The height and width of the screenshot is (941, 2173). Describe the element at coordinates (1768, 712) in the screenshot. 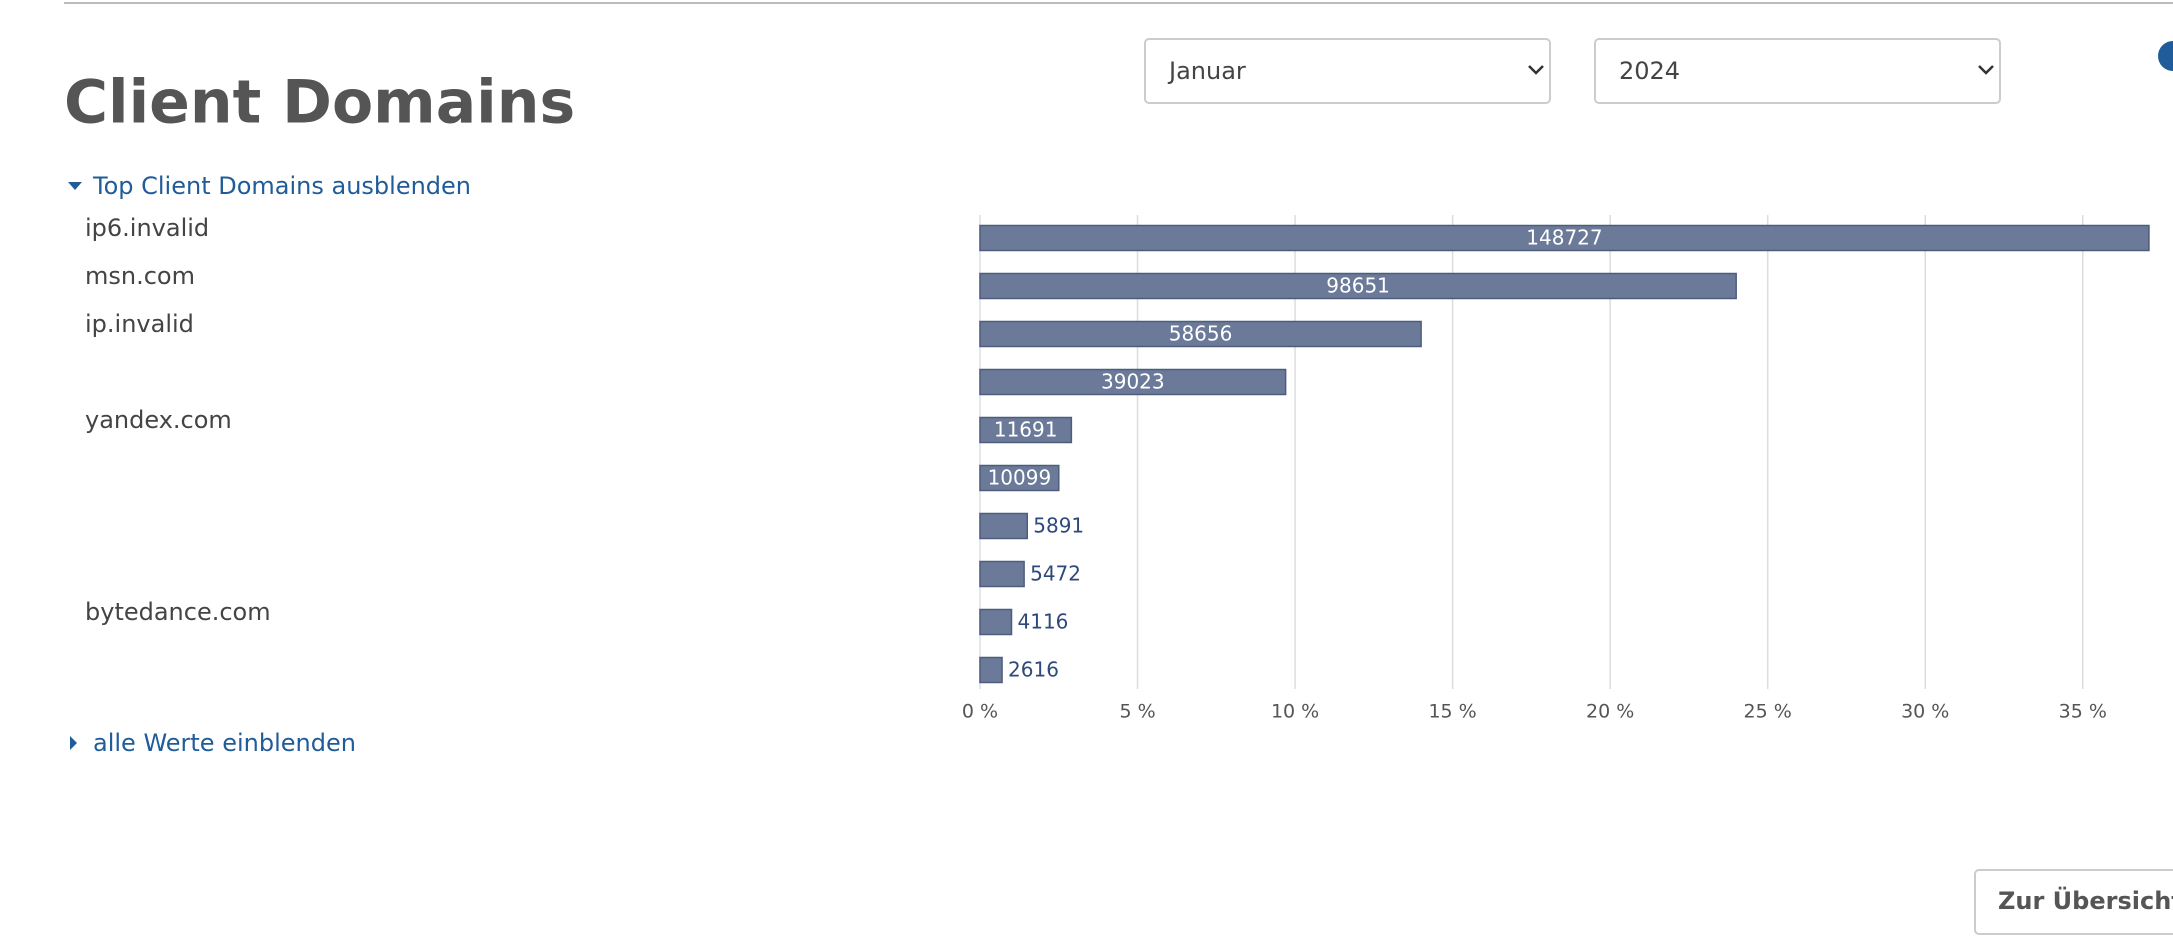

I see `x-tick-label: 25 %` at that location.